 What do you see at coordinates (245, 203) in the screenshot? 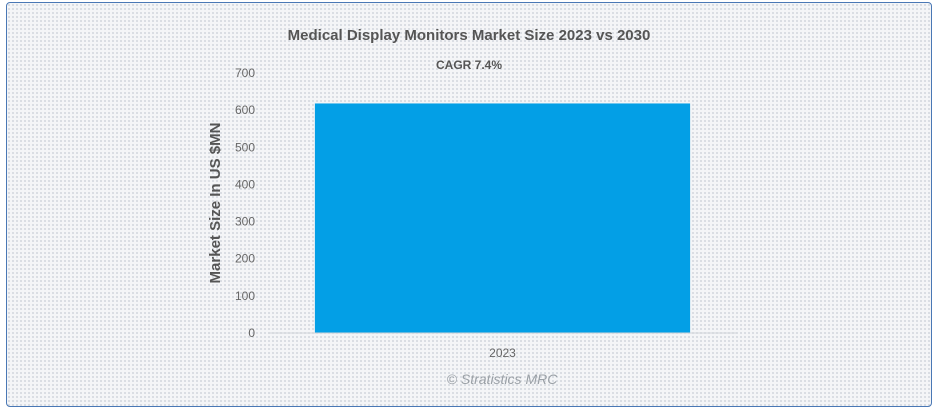
I see `y-axis-ticks: 0 100 200 300 400 500 600 700` at bounding box center [245, 203].